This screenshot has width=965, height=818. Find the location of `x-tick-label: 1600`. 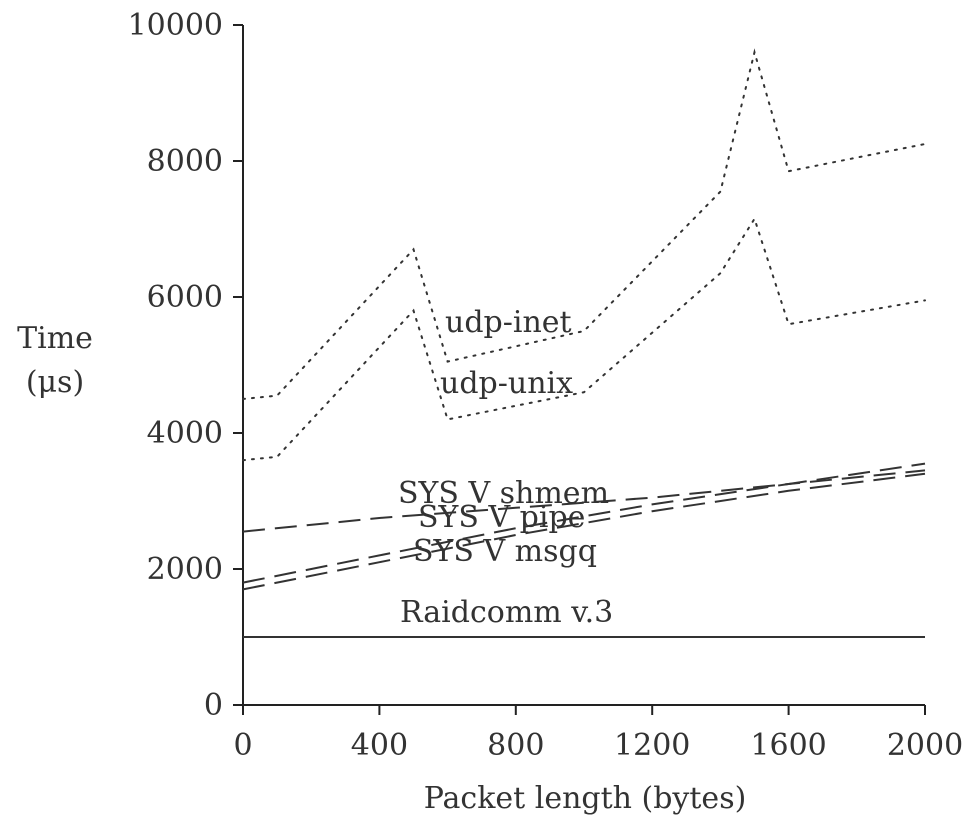

x-tick-label: 1600 is located at coordinates (788, 745).